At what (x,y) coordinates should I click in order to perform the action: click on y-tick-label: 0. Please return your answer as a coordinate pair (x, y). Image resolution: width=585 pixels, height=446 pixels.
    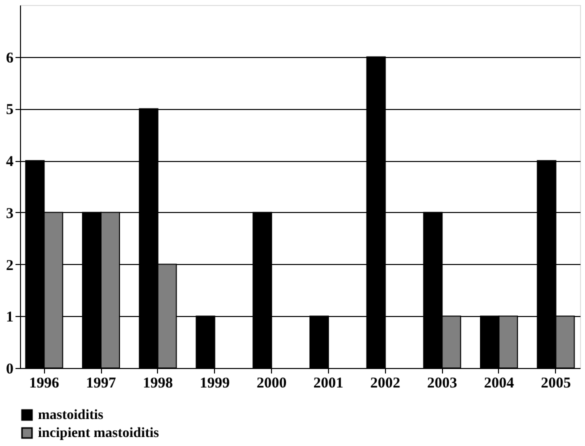
    Looking at the image, I should click on (10, 370).